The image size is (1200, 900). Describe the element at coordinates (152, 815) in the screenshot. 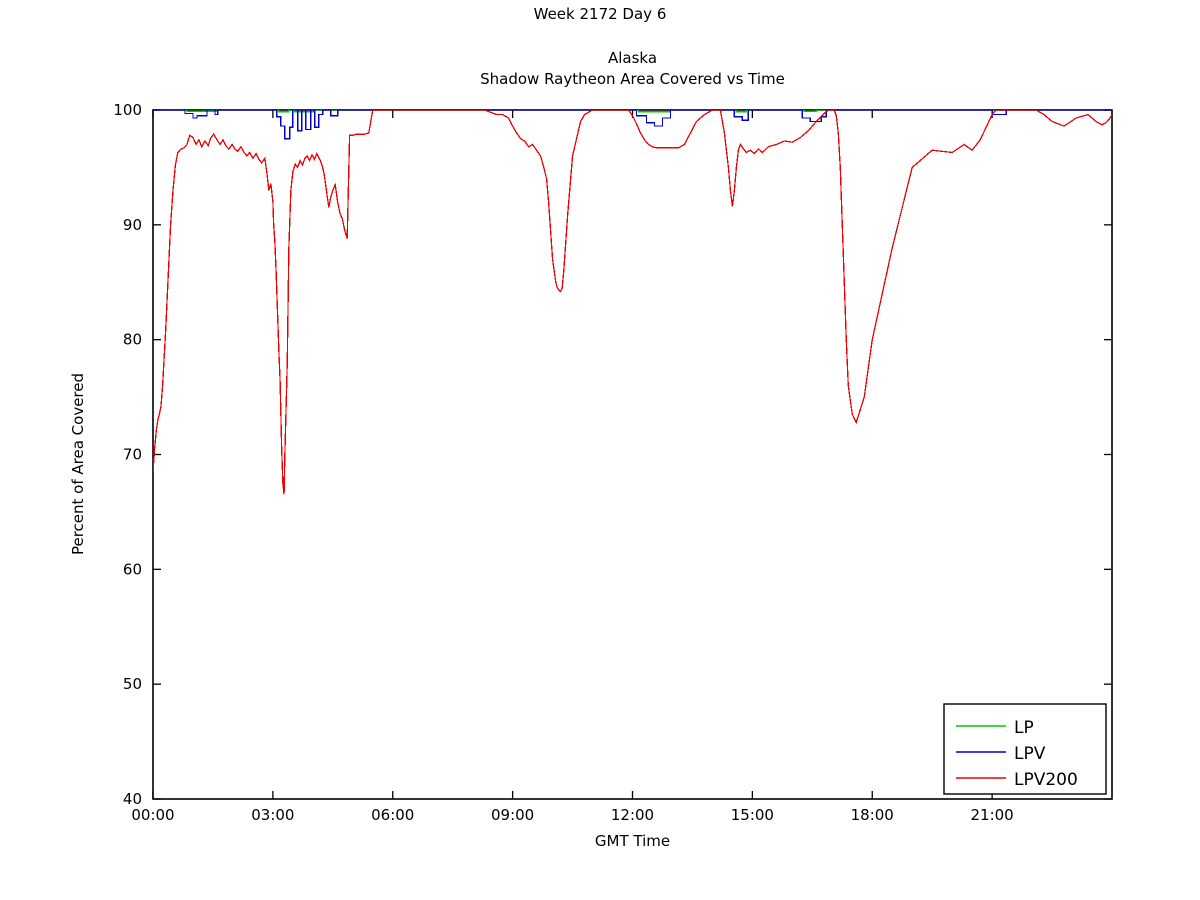

I see `x-tick-label: 00:00` at that location.